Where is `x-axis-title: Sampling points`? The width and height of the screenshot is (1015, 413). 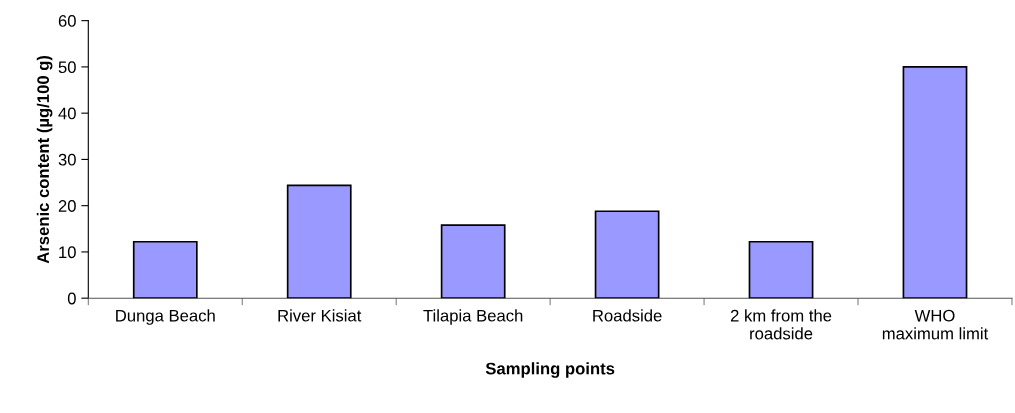 x-axis-title: Sampling points is located at coordinates (550, 370).